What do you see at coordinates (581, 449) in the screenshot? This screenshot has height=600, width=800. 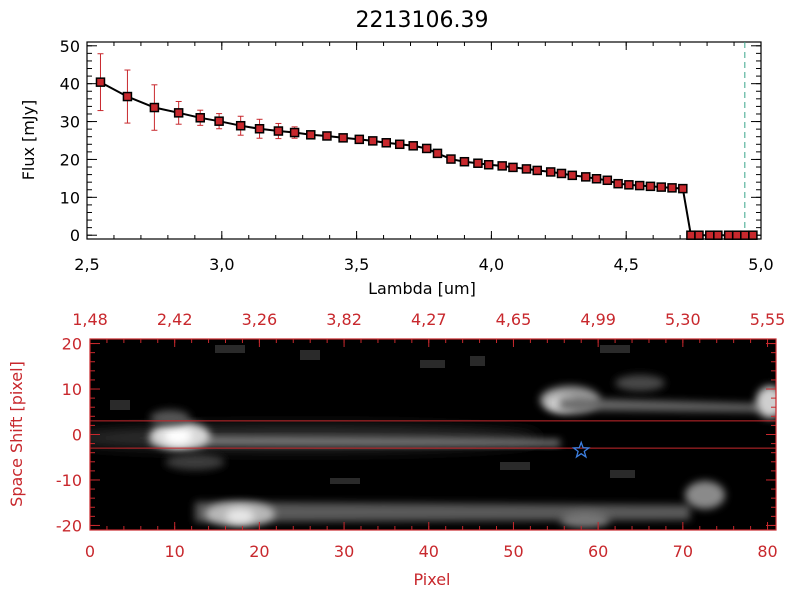 I see `source-star-marker` at bounding box center [581, 449].